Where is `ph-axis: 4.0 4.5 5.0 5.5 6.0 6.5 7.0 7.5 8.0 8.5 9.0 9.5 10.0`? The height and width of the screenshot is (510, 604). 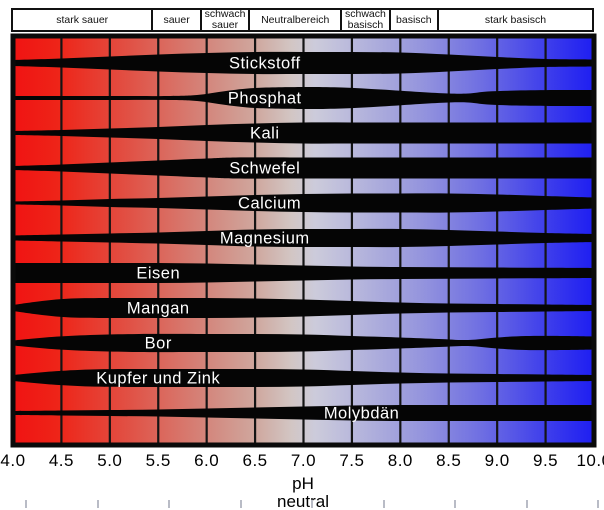 ph-axis: 4.0 4.5 5.0 5.5 6.0 6.5 7.0 7.5 8.0 8.5 9.0 9.5 10.0 is located at coordinates (302, 461).